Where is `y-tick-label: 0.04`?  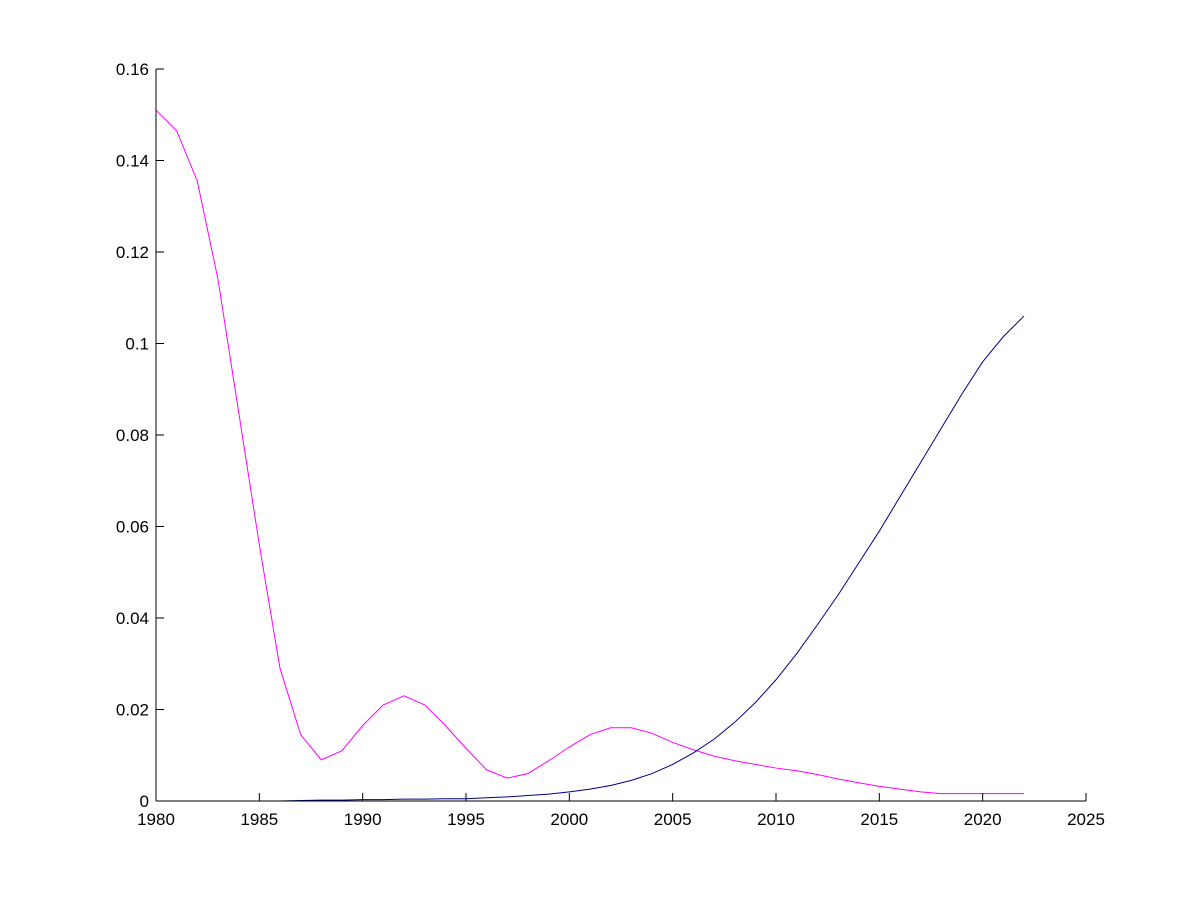
y-tick-label: 0.04 is located at coordinates (132, 618).